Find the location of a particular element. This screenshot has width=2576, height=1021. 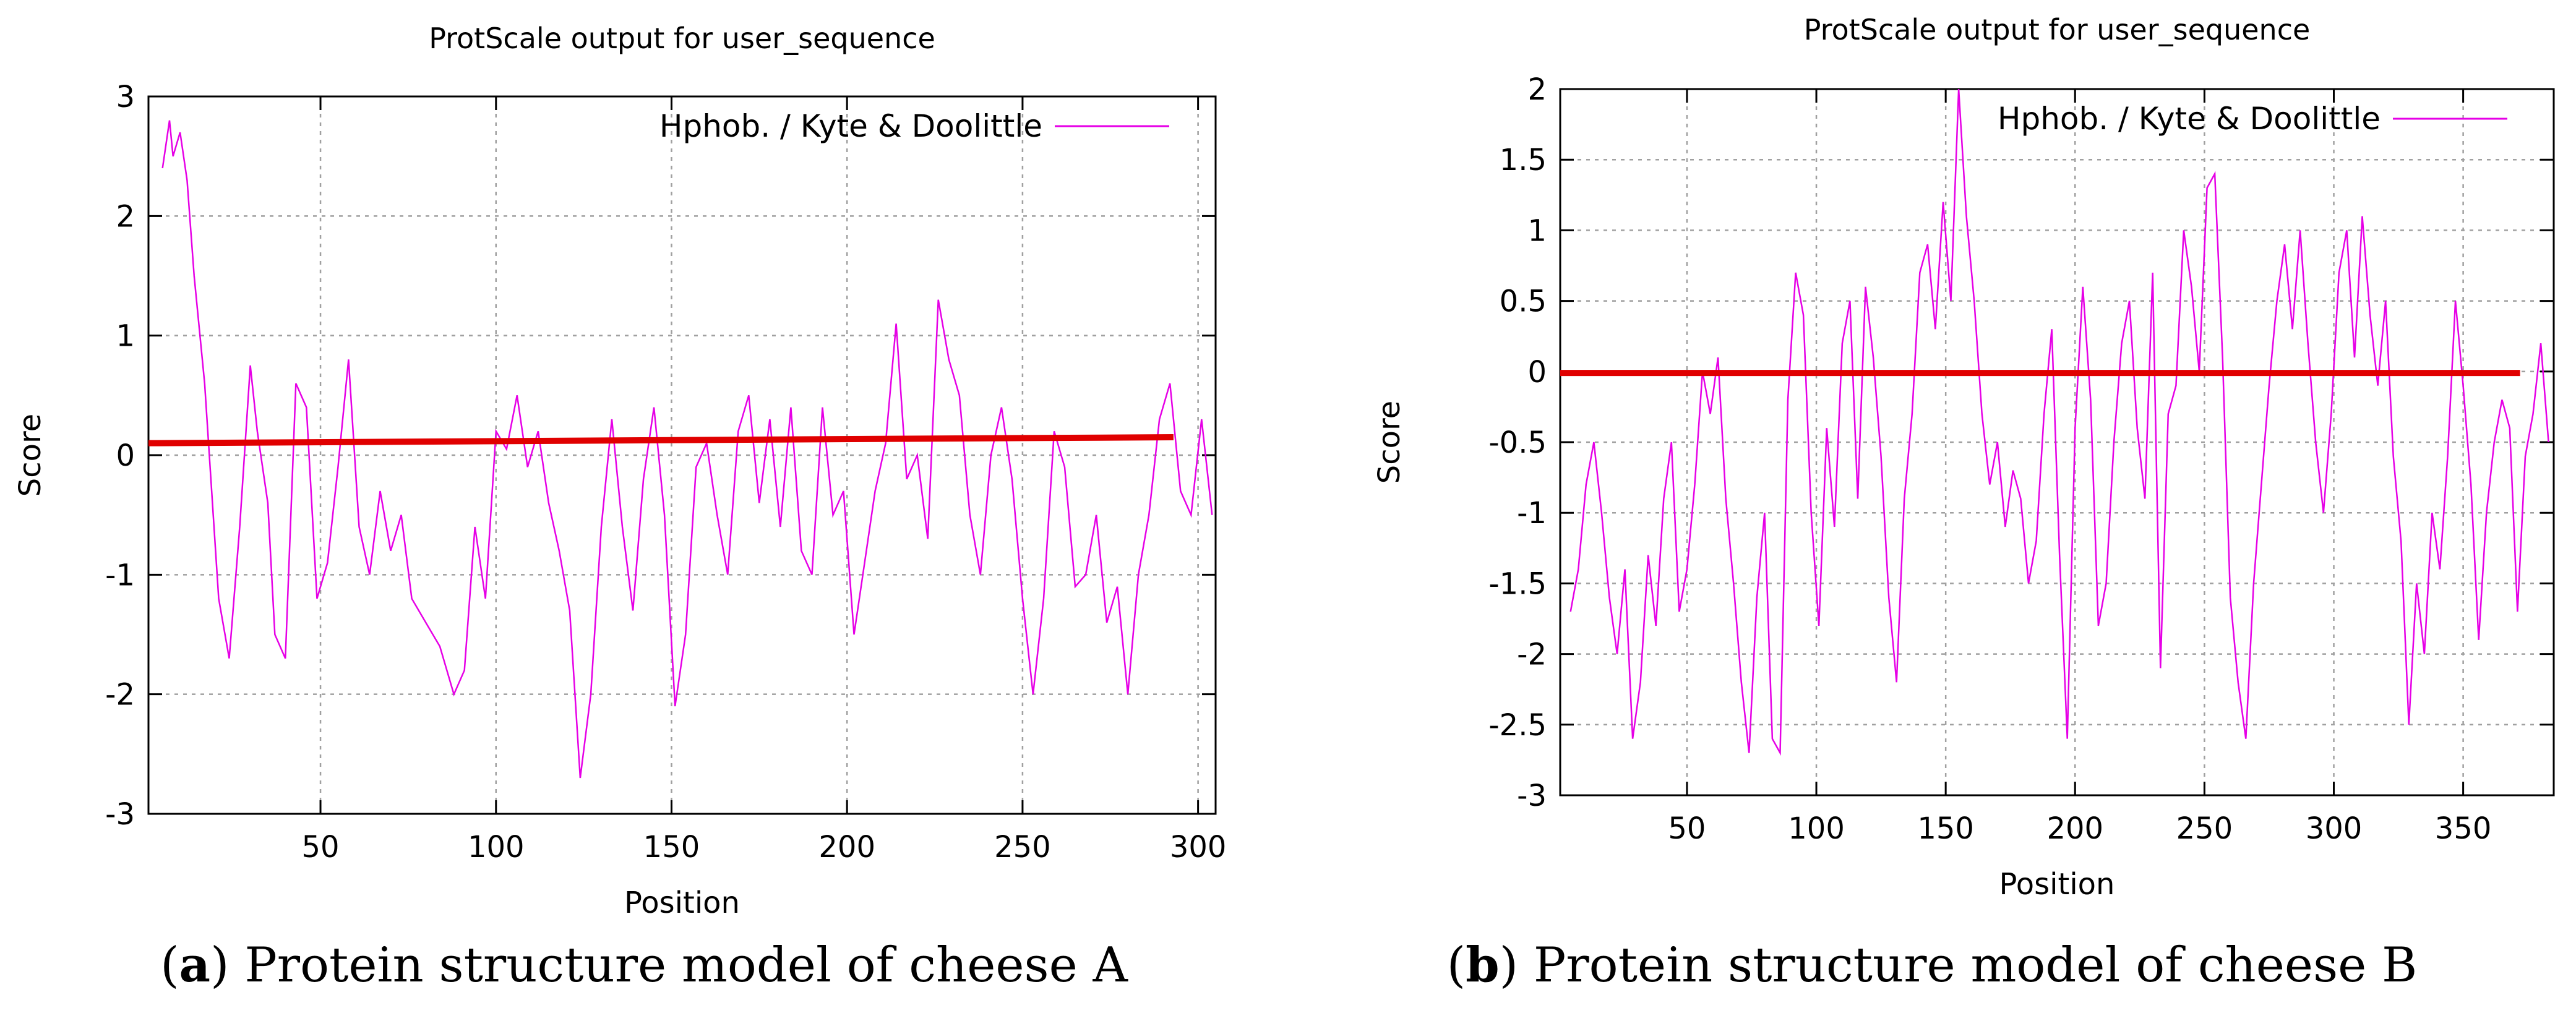

chart-a-x-tick-label: 150 is located at coordinates (671, 847).